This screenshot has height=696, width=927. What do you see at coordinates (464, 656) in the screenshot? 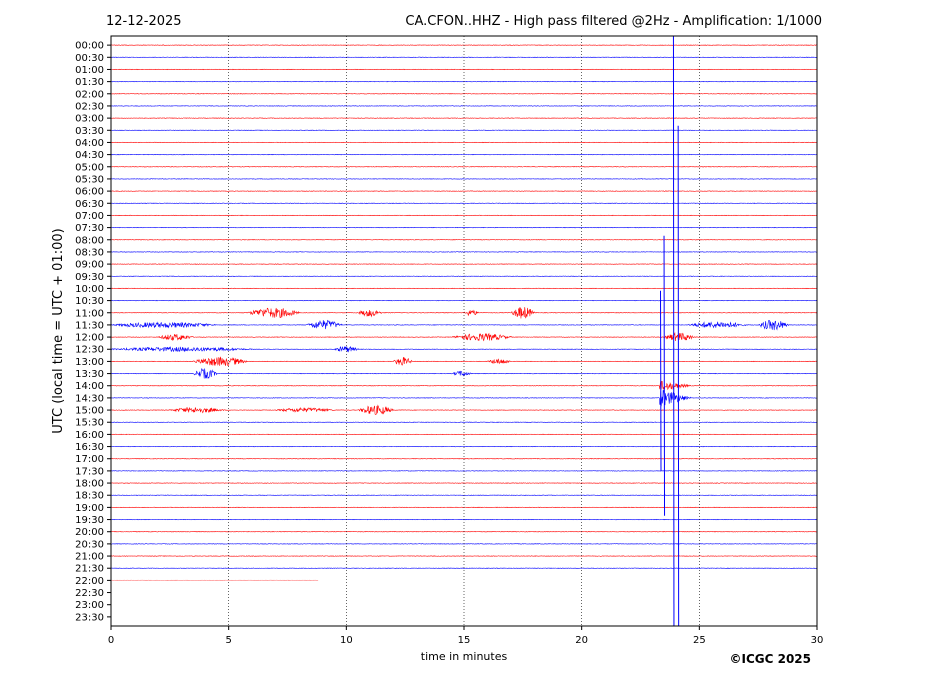
I see `x-axis-label: time in minutes` at bounding box center [464, 656].